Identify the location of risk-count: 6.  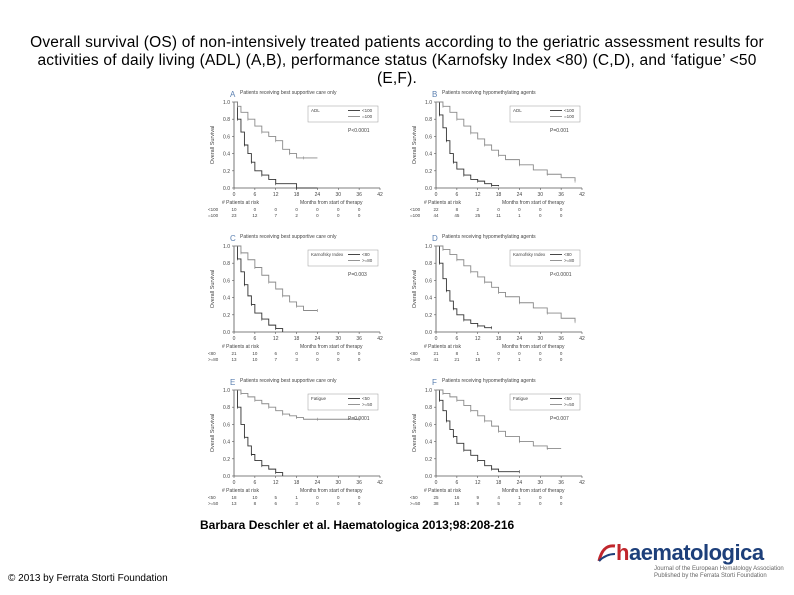
(275, 503).